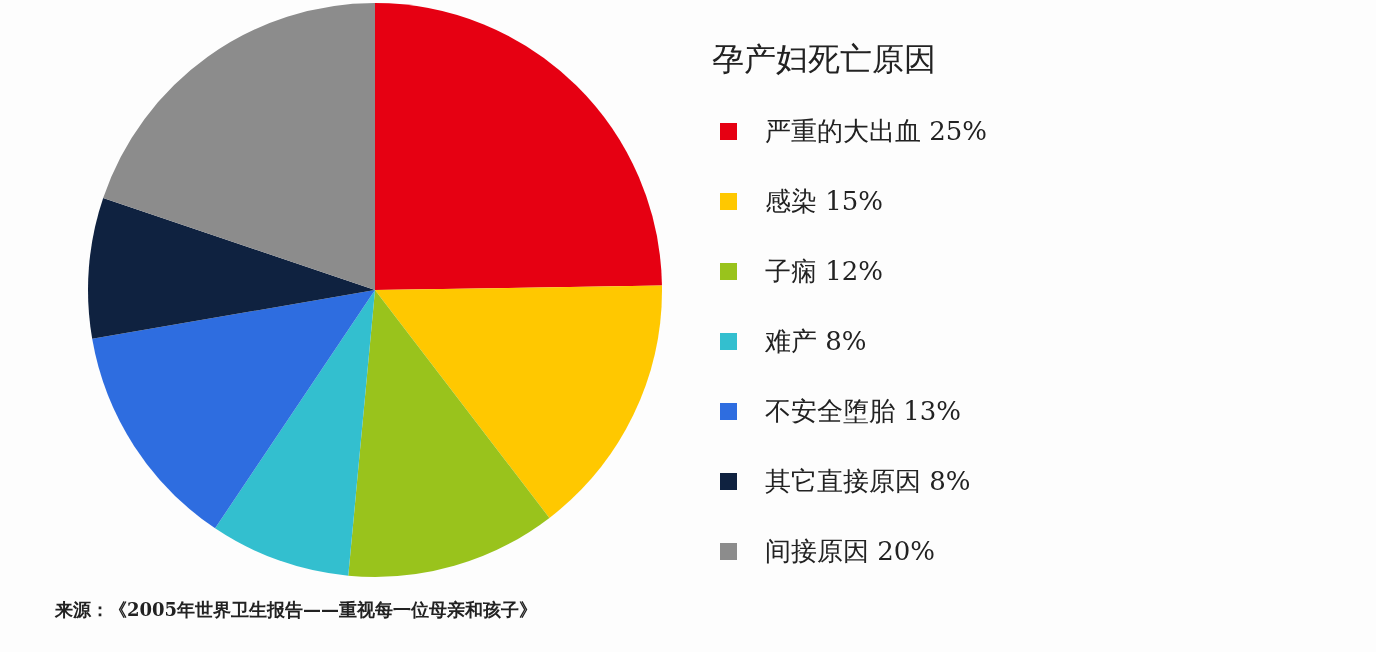 This screenshot has width=1376, height=652. Describe the element at coordinates (863, 411) in the screenshot. I see `legend-label: 不安全堕胎 13%` at that location.